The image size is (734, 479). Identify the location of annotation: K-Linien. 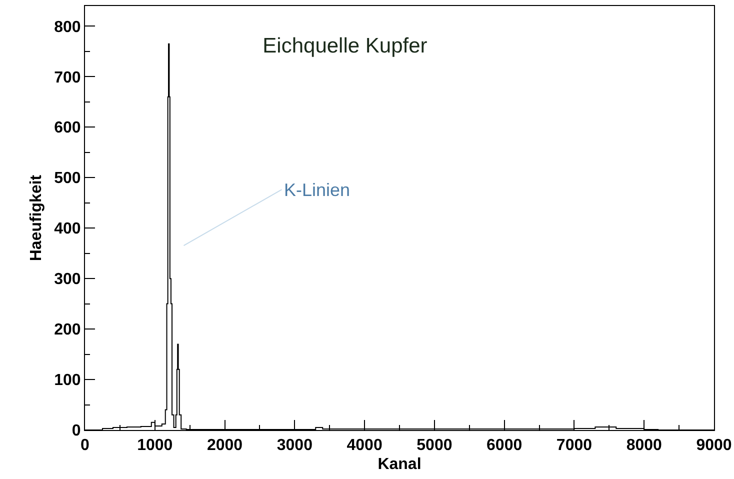
(317, 190).